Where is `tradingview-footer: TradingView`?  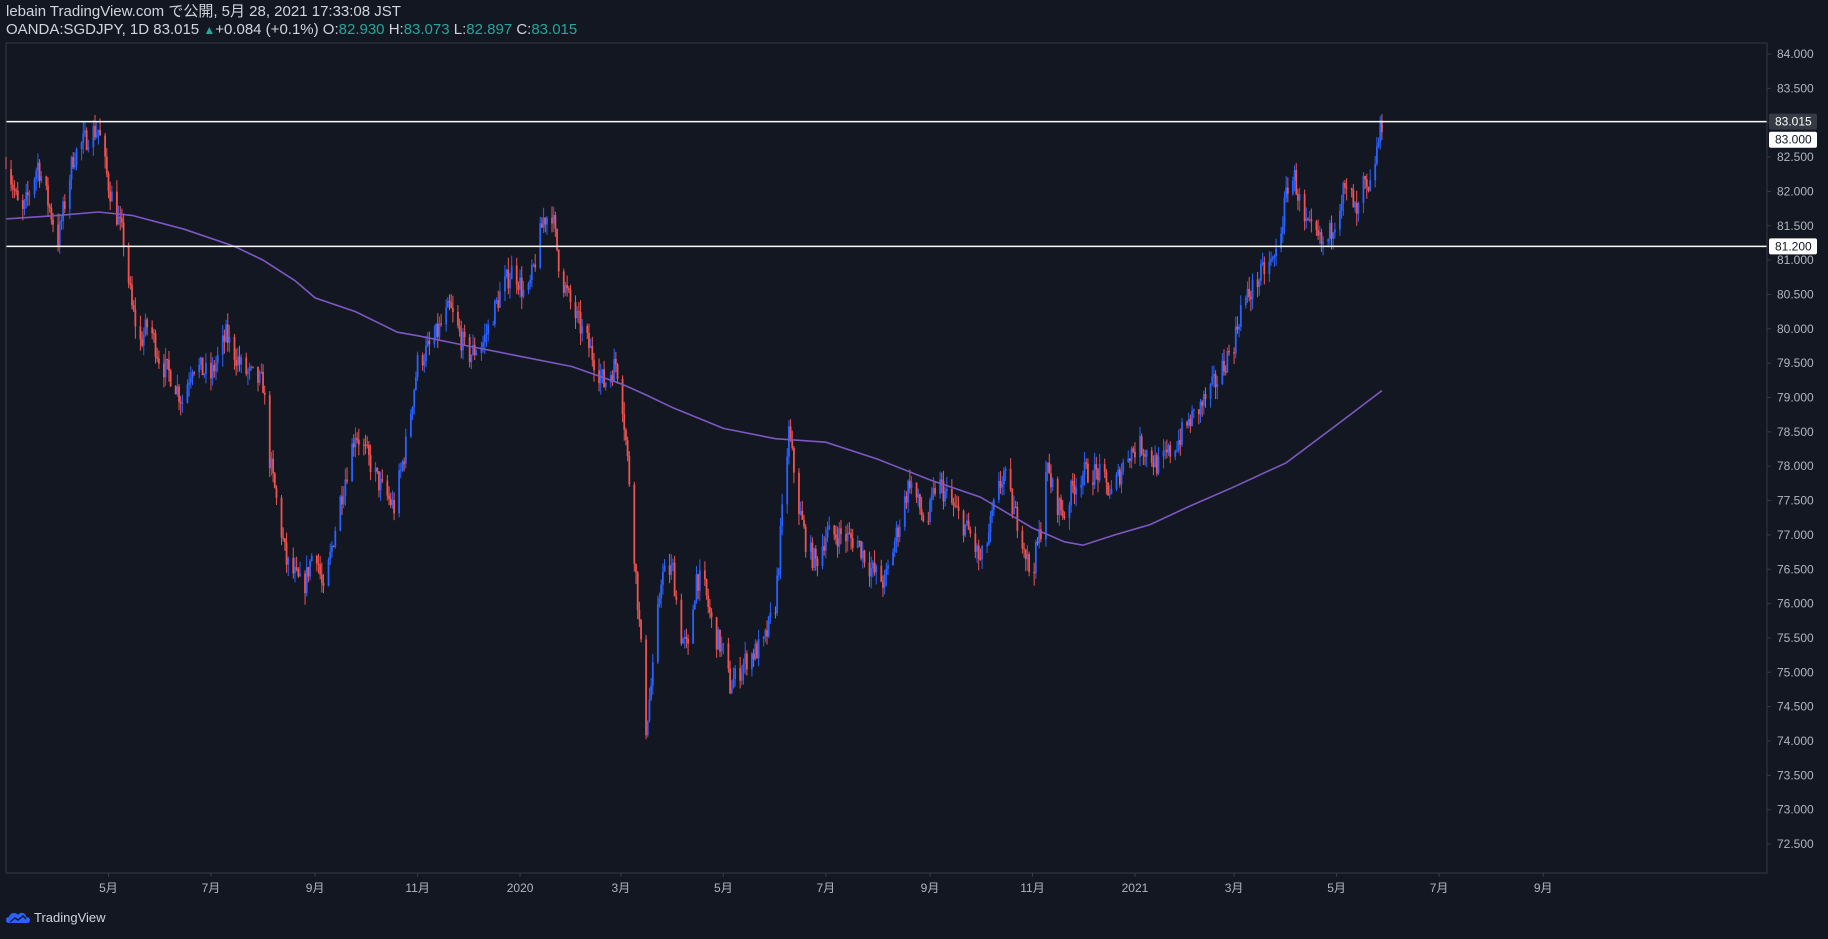 tradingview-footer: TradingView is located at coordinates (56, 917).